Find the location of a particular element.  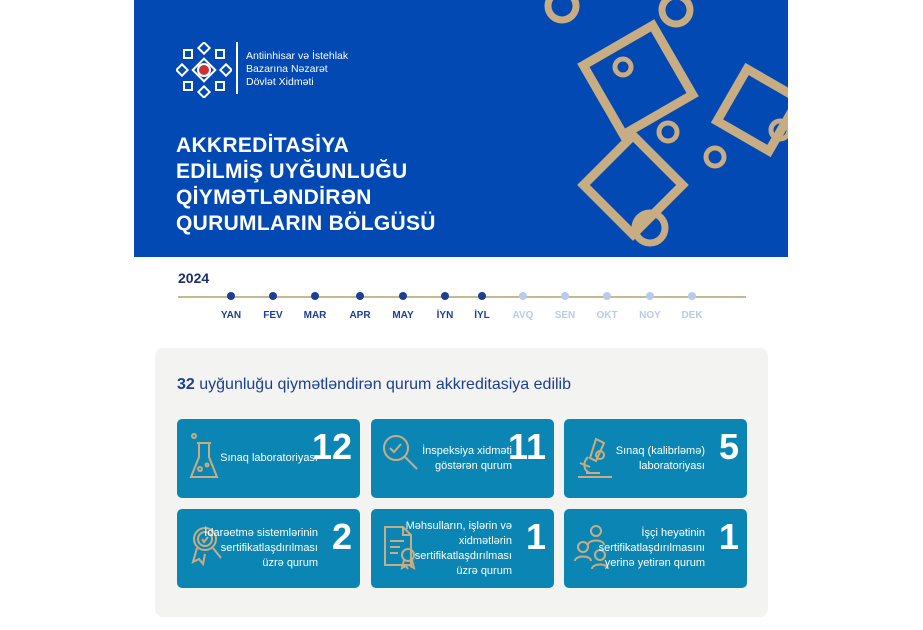

card-label: İnspeksiya xidməti göstərən qurum is located at coordinates (467, 458).